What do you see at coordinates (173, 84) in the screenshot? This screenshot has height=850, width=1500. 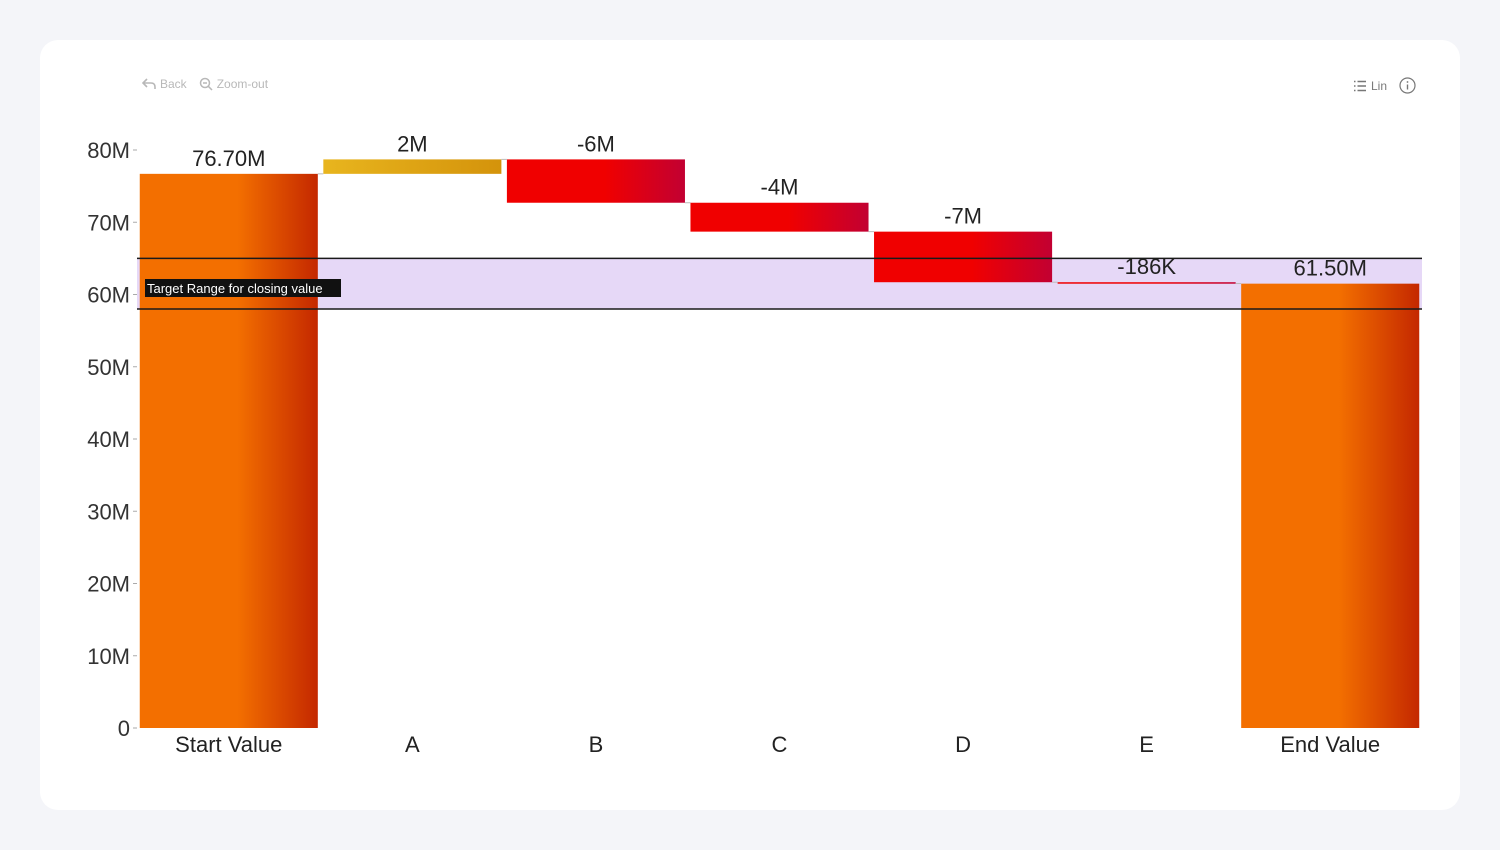 I see `back-label: Back` at bounding box center [173, 84].